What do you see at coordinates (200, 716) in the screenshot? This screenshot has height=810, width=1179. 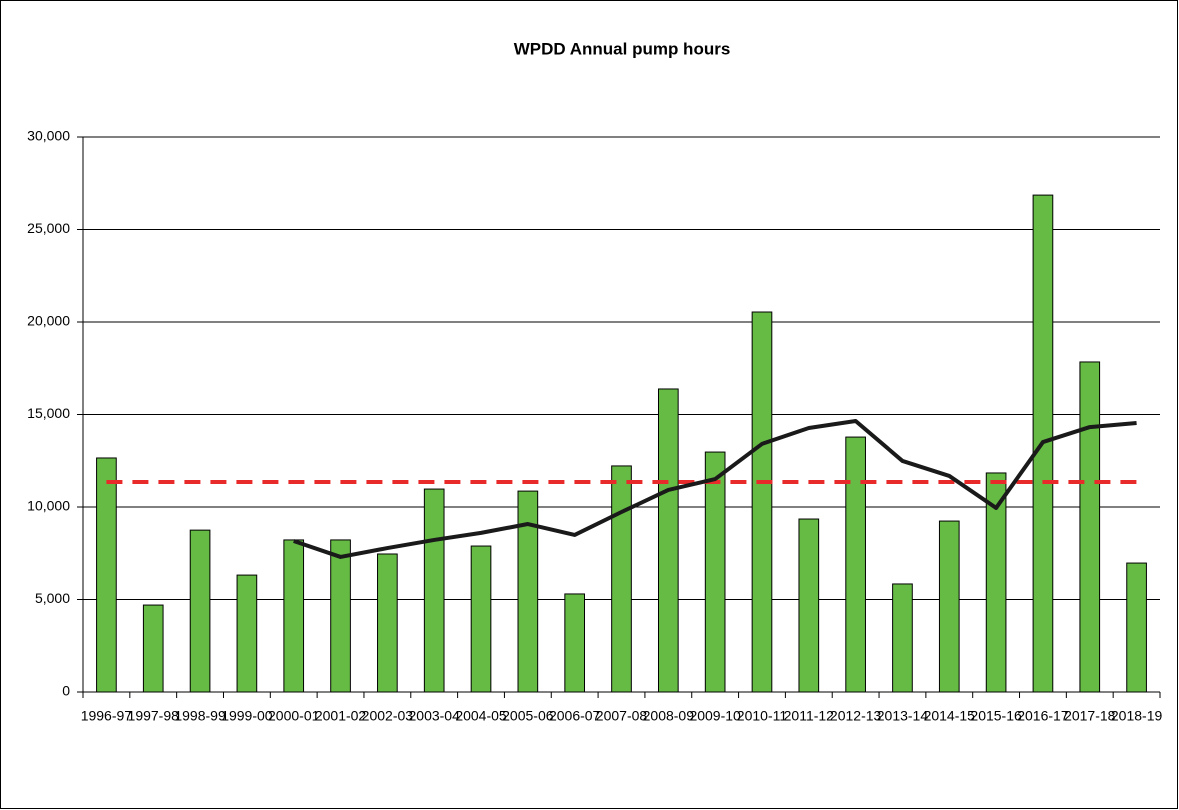 I see `x-tick-label: 1998-99` at bounding box center [200, 716].